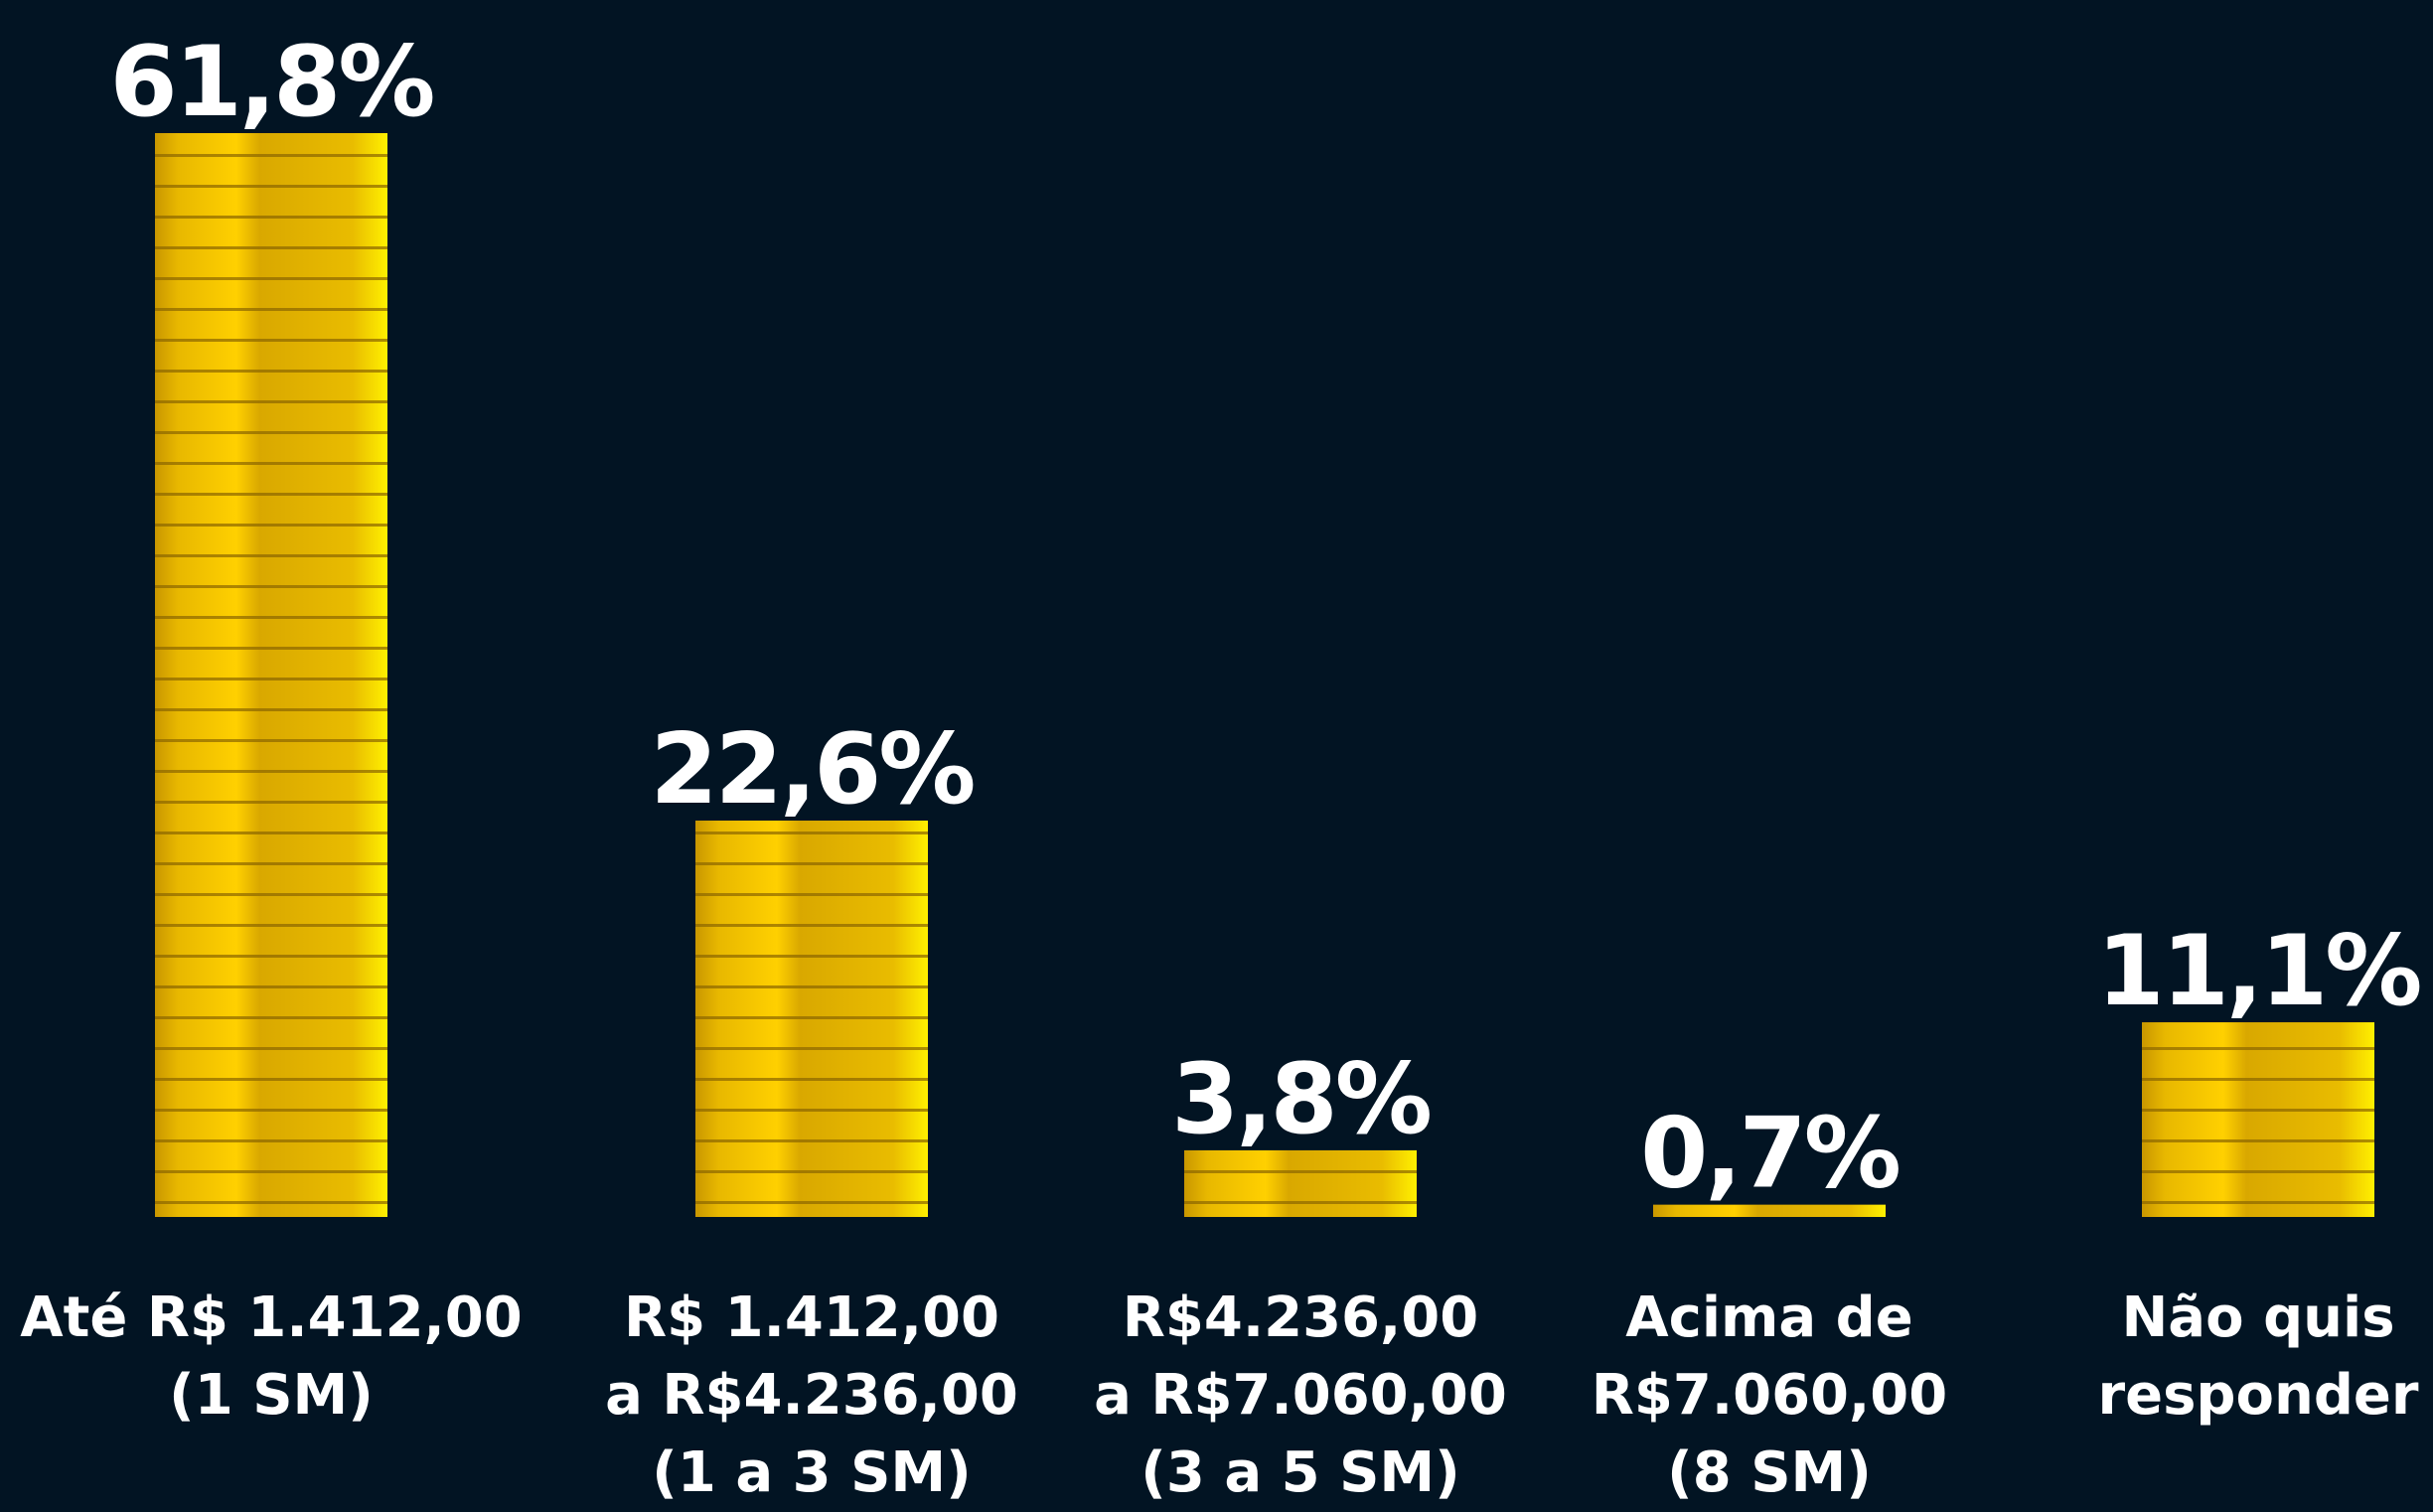 This screenshot has width=2433, height=1512. Describe the element at coordinates (1768, 1317) in the screenshot. I see `category-line: Acima de` at that location.